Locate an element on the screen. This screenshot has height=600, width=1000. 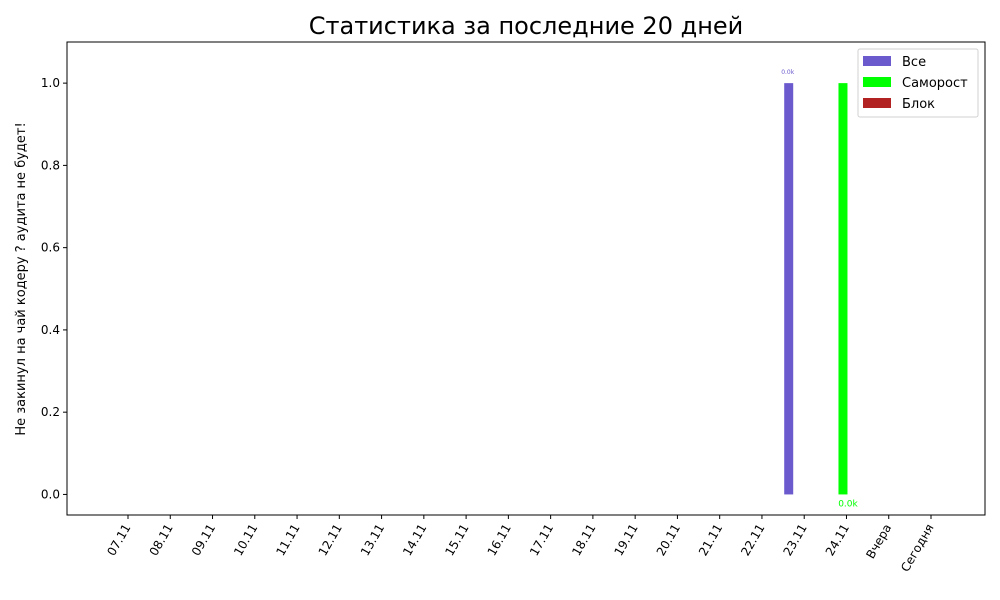
x-tick-label: 19.11 is located at coordinates (625, 540).